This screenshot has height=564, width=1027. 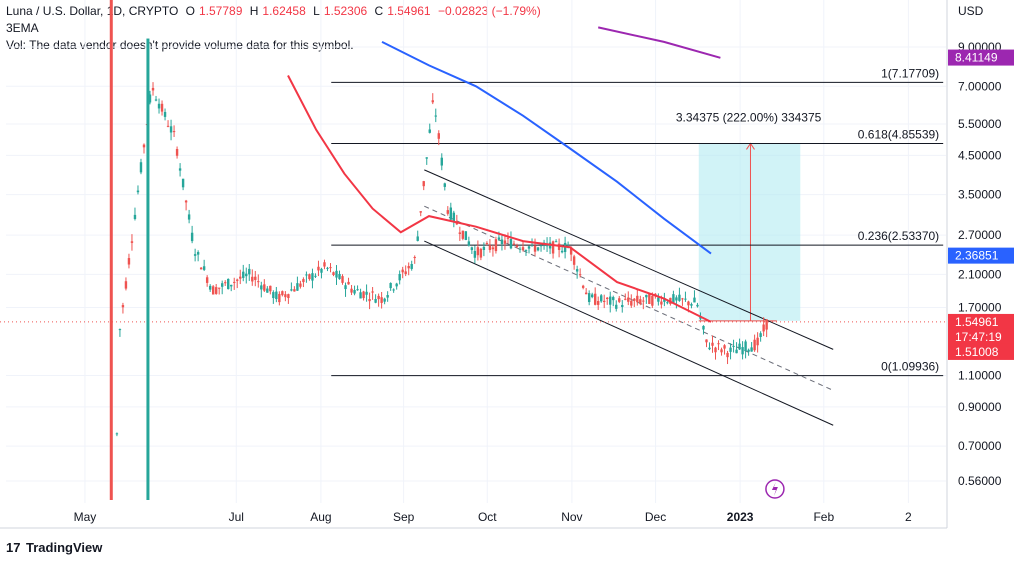 I want to click on low-label: L, so click(x=316, y=11).